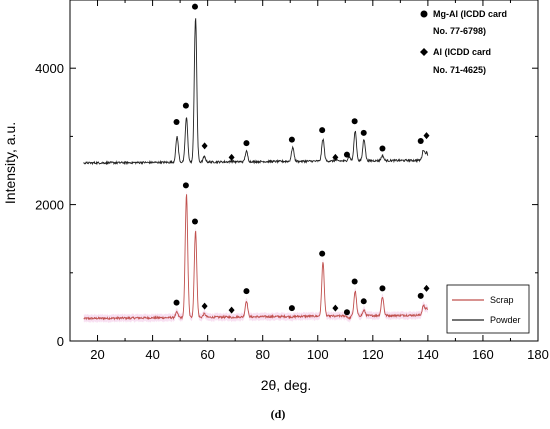 Image resolution: width=550 pixels, height=429 pixels. Describe the element at coordinates (462, 52) in the screenshot. I see `marker-legend-al-line1: Al (ICDD card` at that location.